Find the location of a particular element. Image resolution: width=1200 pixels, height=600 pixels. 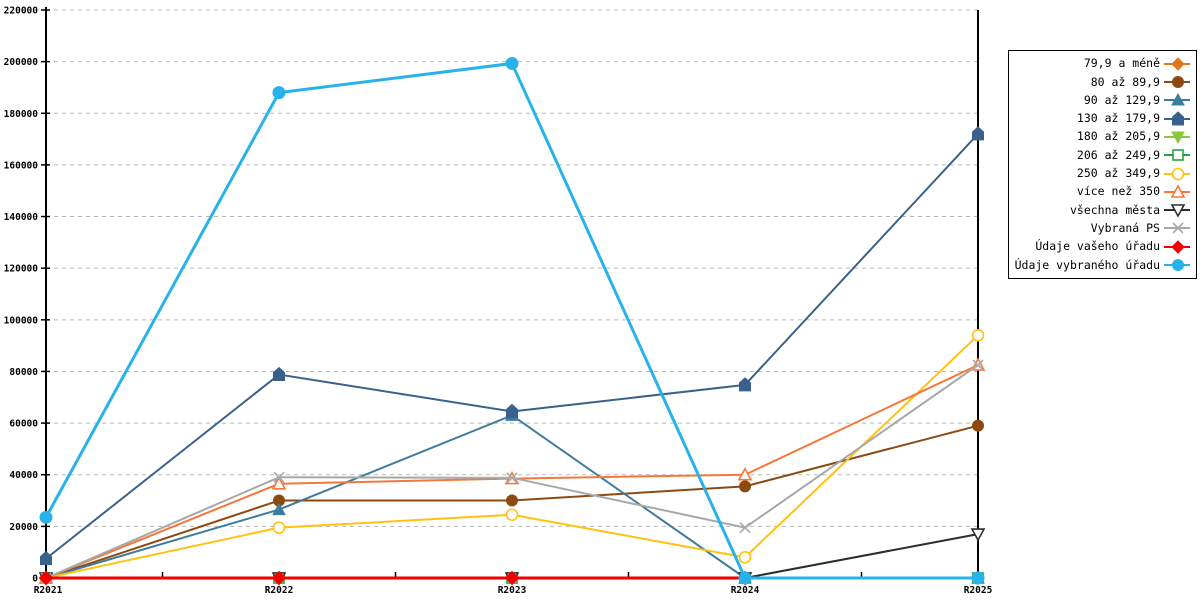

x-axis-label: R2022 is located at coordinates (279, 590).